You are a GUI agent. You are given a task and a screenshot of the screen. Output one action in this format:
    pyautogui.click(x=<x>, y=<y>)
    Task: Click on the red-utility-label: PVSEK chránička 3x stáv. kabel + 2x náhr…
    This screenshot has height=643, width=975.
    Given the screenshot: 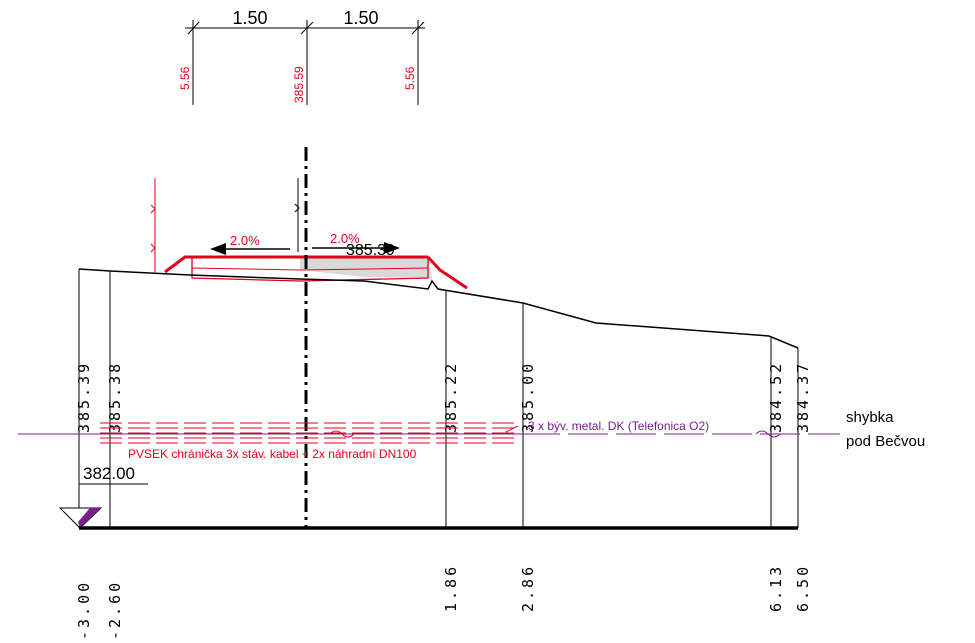 What is the action you would take?
    pyautogui.click(x=272, y=454)
    